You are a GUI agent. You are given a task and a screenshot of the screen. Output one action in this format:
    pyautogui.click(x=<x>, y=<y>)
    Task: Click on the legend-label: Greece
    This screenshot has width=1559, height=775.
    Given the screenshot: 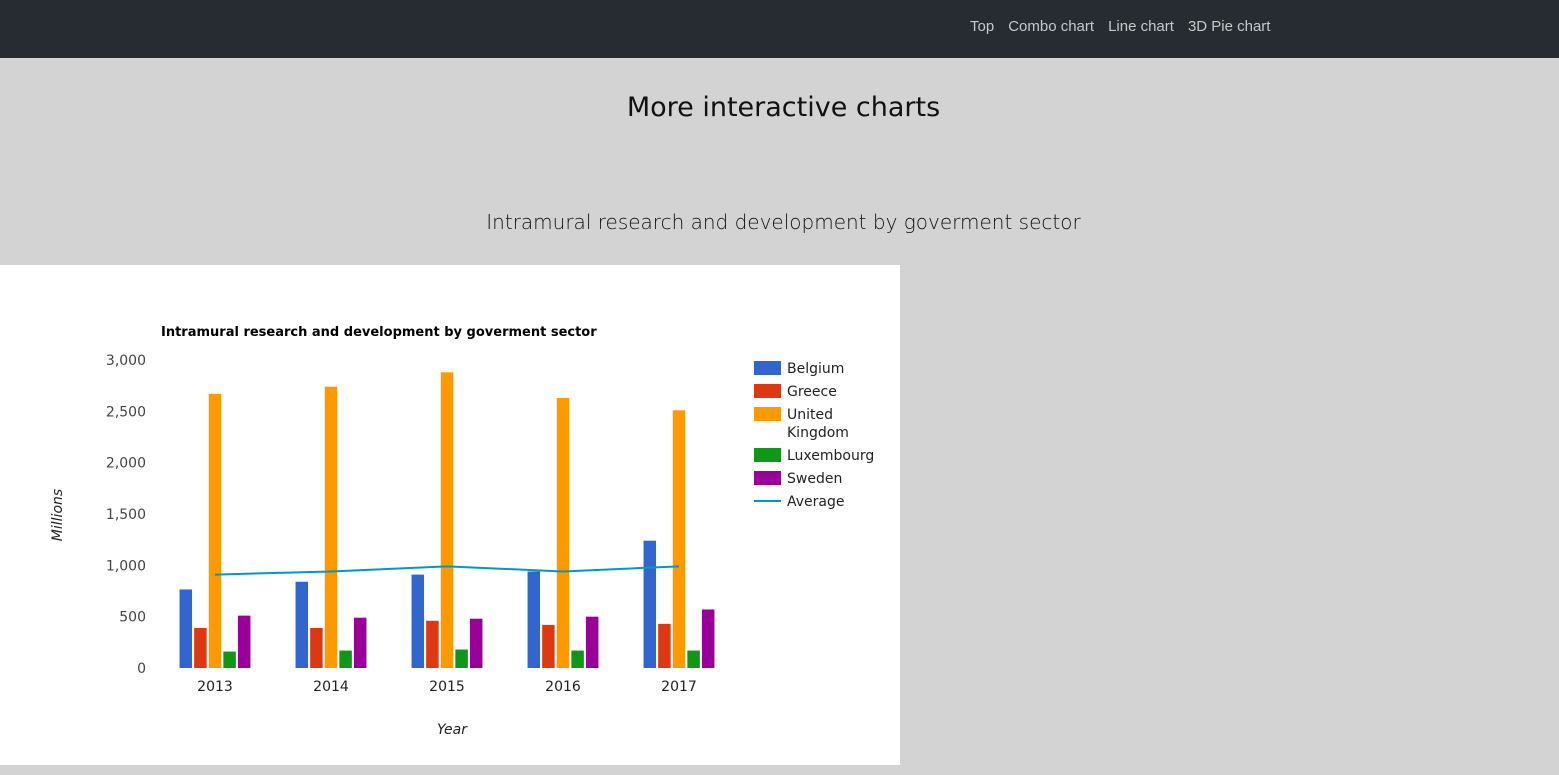 What is the action you would take?
    pyautogui.click(x=812, y=392)
    